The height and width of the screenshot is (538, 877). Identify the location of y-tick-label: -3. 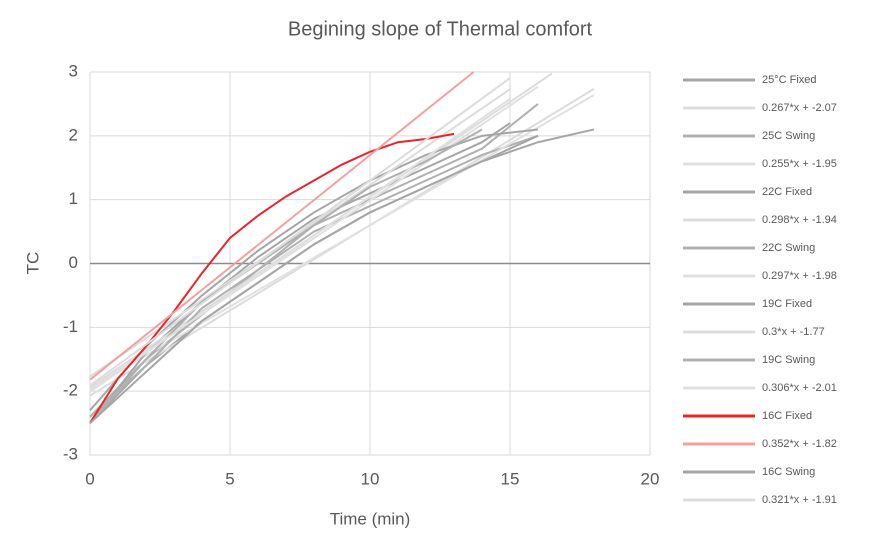
(70, 453).